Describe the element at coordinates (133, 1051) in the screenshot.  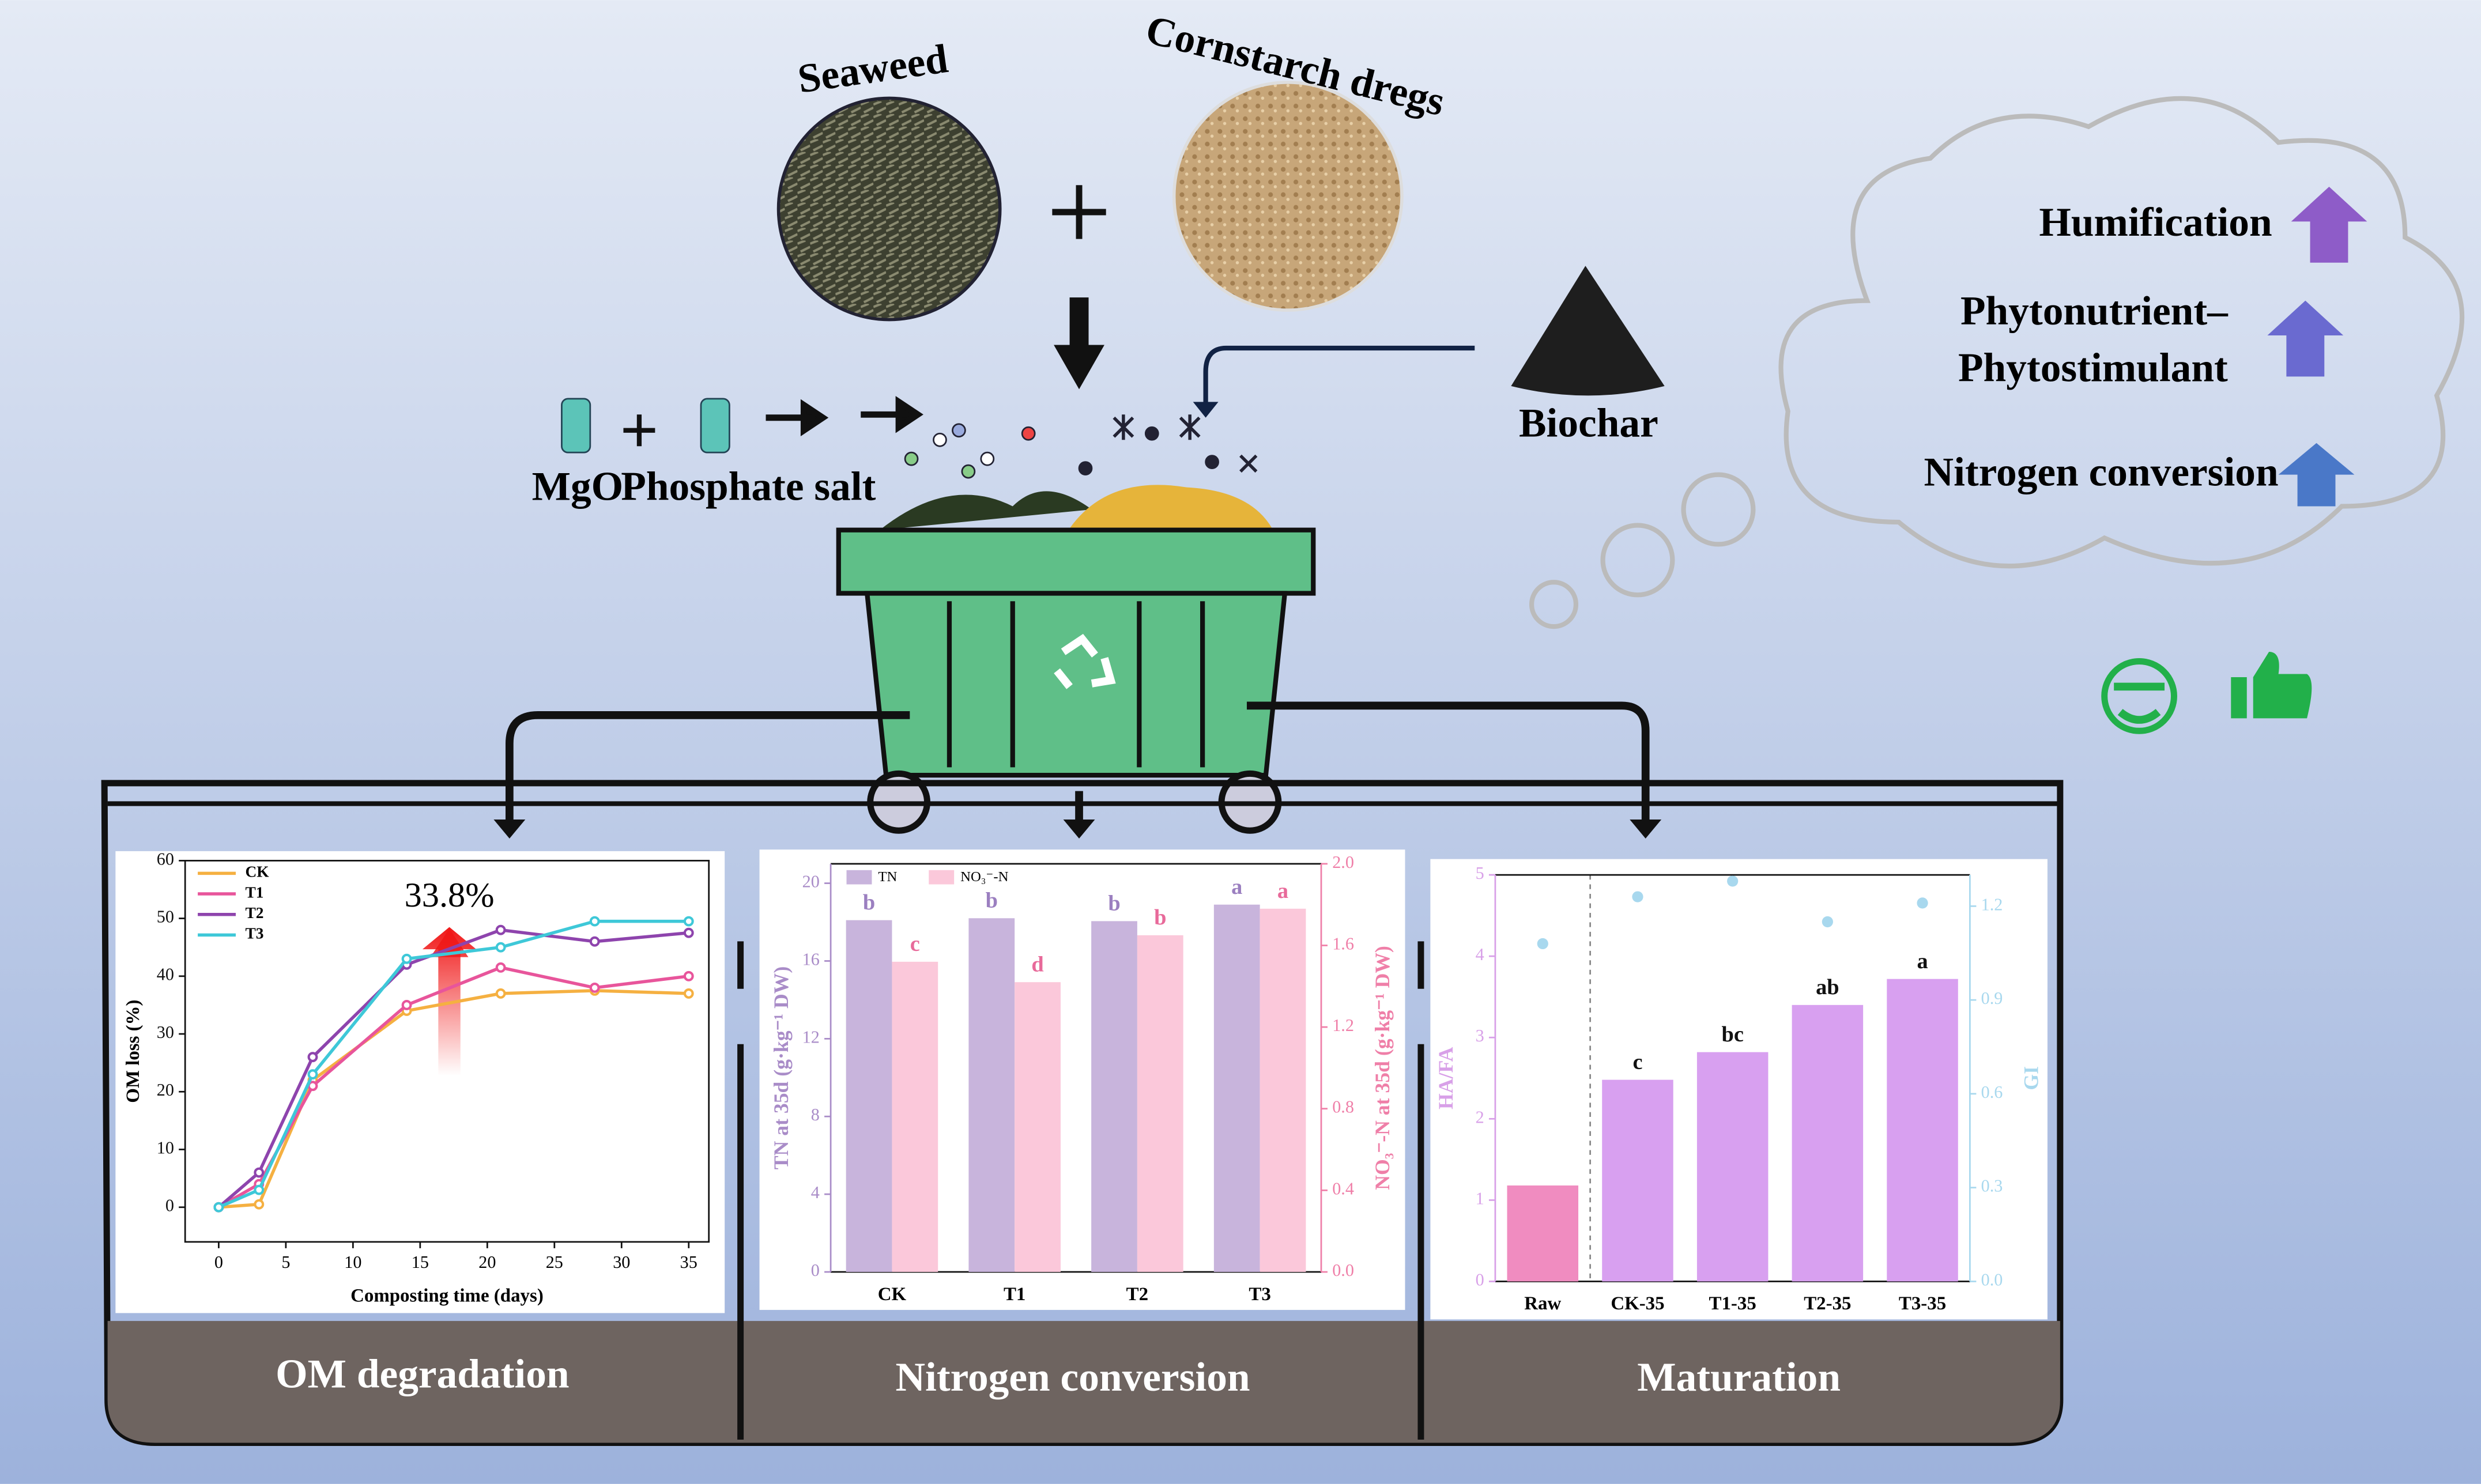
I see `y-axis-title: OM loss (%)` at that location.